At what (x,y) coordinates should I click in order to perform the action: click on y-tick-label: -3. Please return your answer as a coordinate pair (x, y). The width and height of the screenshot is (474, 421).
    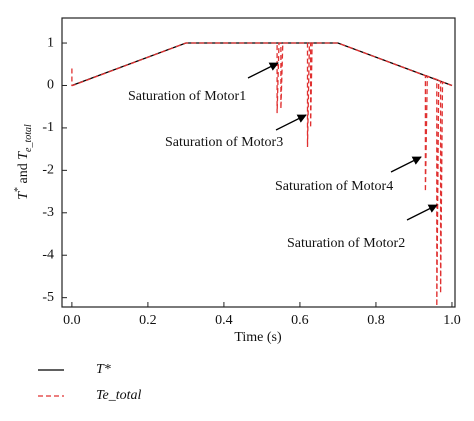
    Looking at the image, I should click on (48, 212).